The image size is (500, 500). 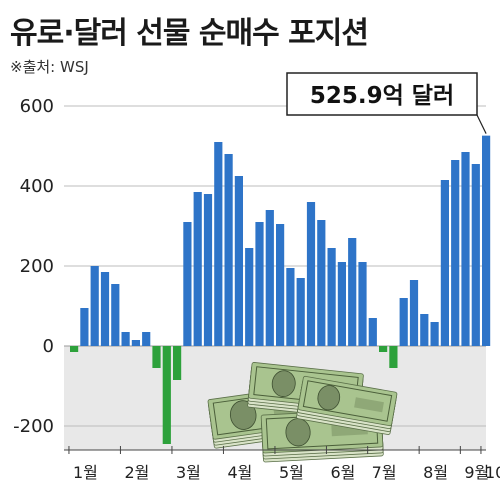 I want to click on callout-box, so click(x=382, y=94).